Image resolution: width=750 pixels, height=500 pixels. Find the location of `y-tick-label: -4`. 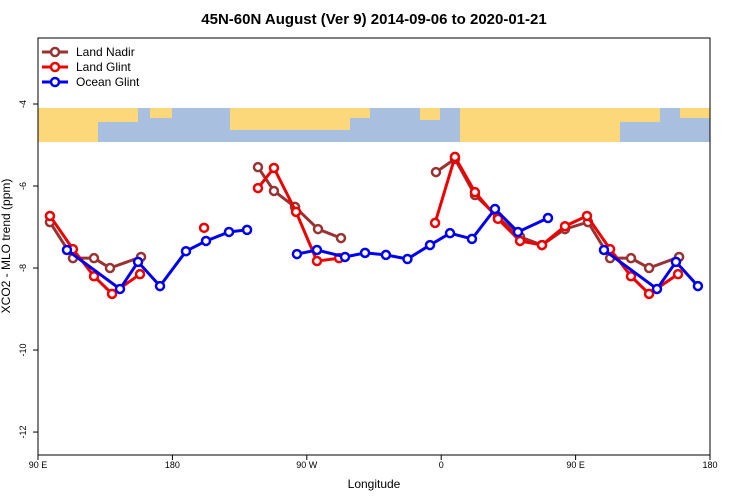

y-tick-label: -4 is located at coordinates (23, 104).